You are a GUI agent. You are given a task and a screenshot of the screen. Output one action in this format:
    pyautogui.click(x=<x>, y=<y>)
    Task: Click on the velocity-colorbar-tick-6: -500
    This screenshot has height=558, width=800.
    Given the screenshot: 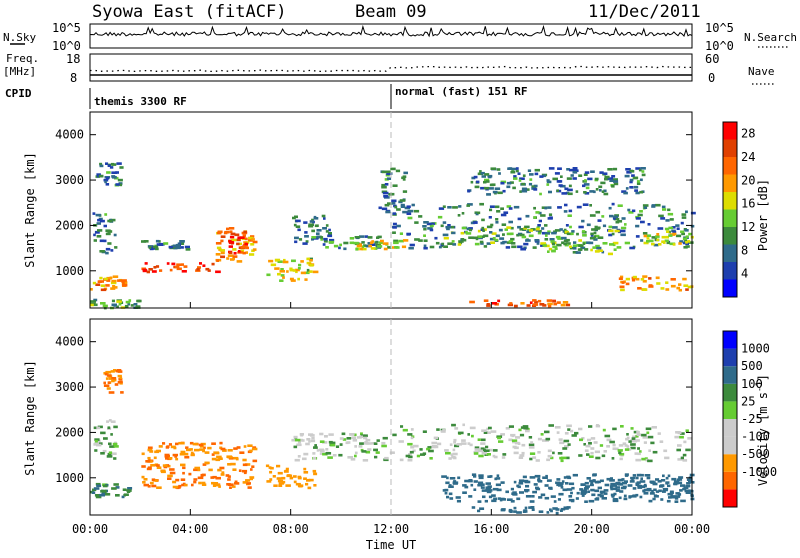 What is the action you would take?
    pyautogui.click(x=755, y=454)
    